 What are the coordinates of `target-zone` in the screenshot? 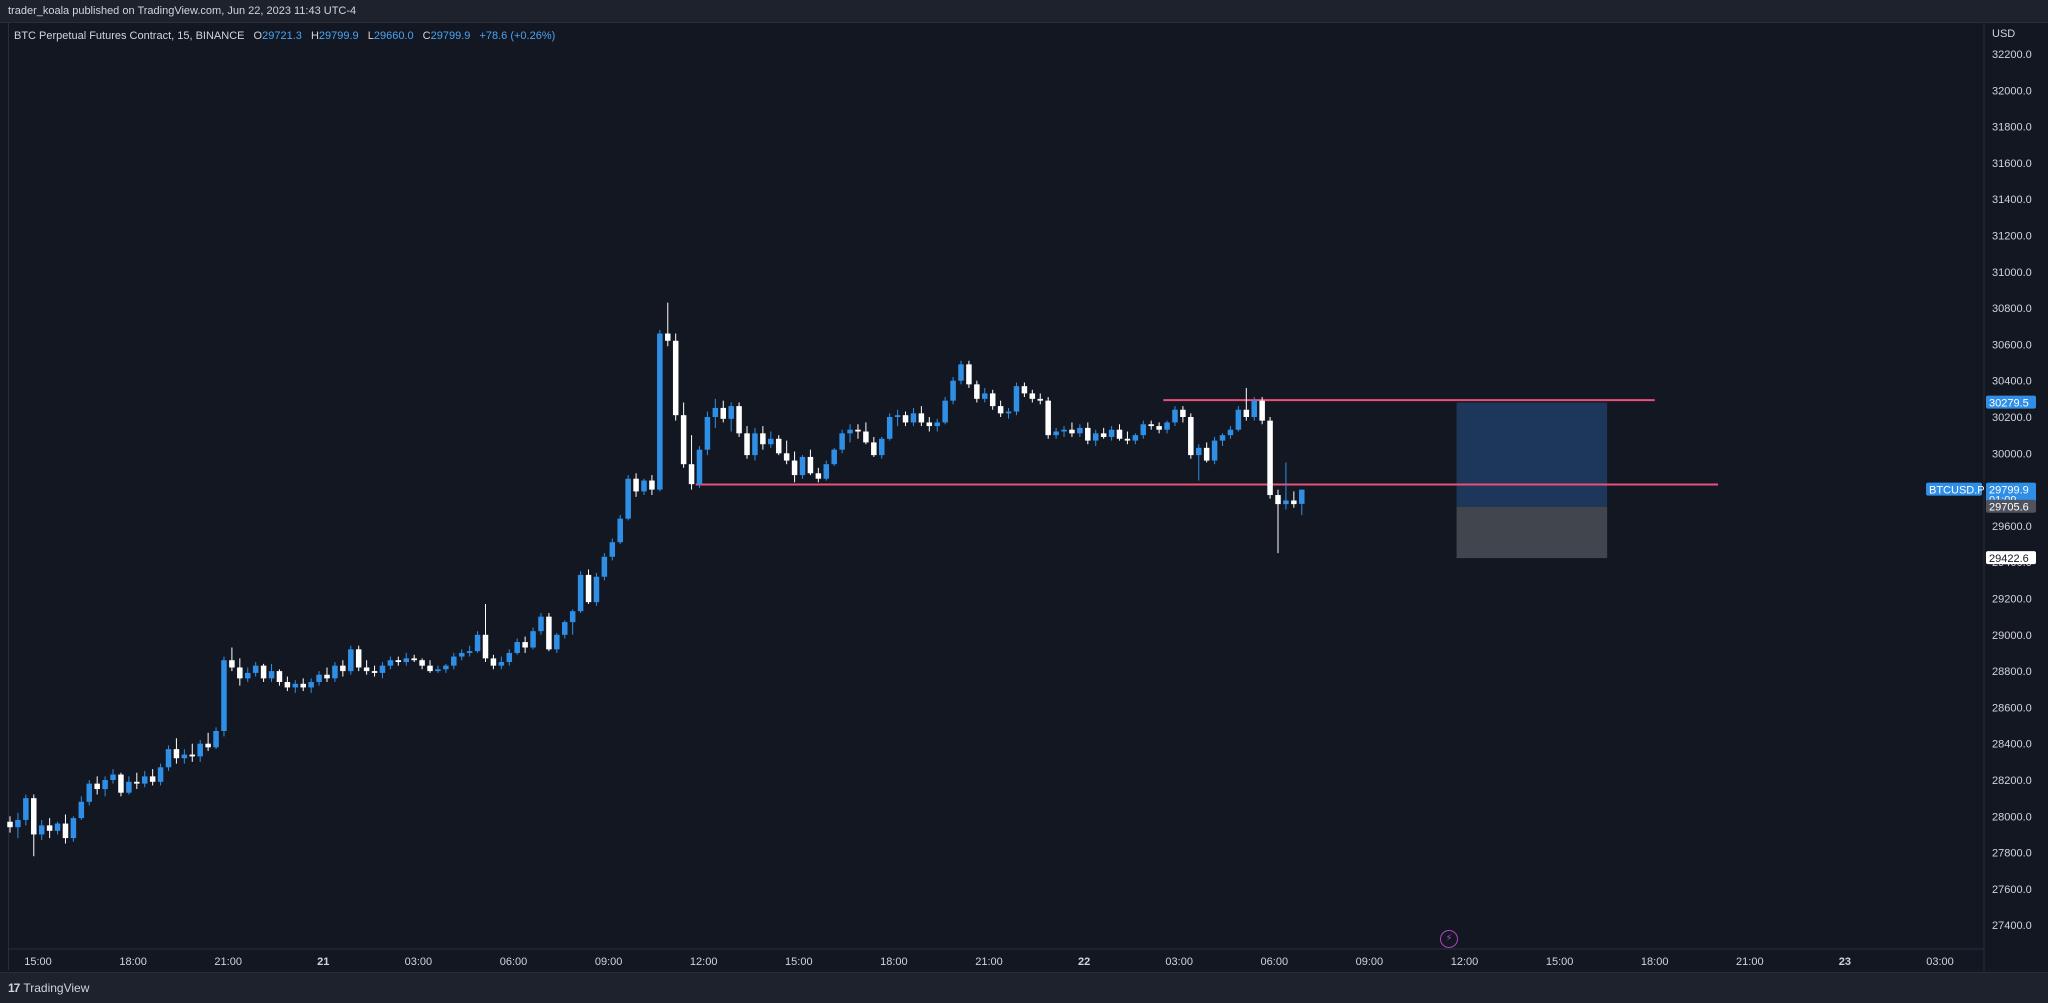 It's located at (1532, 454).